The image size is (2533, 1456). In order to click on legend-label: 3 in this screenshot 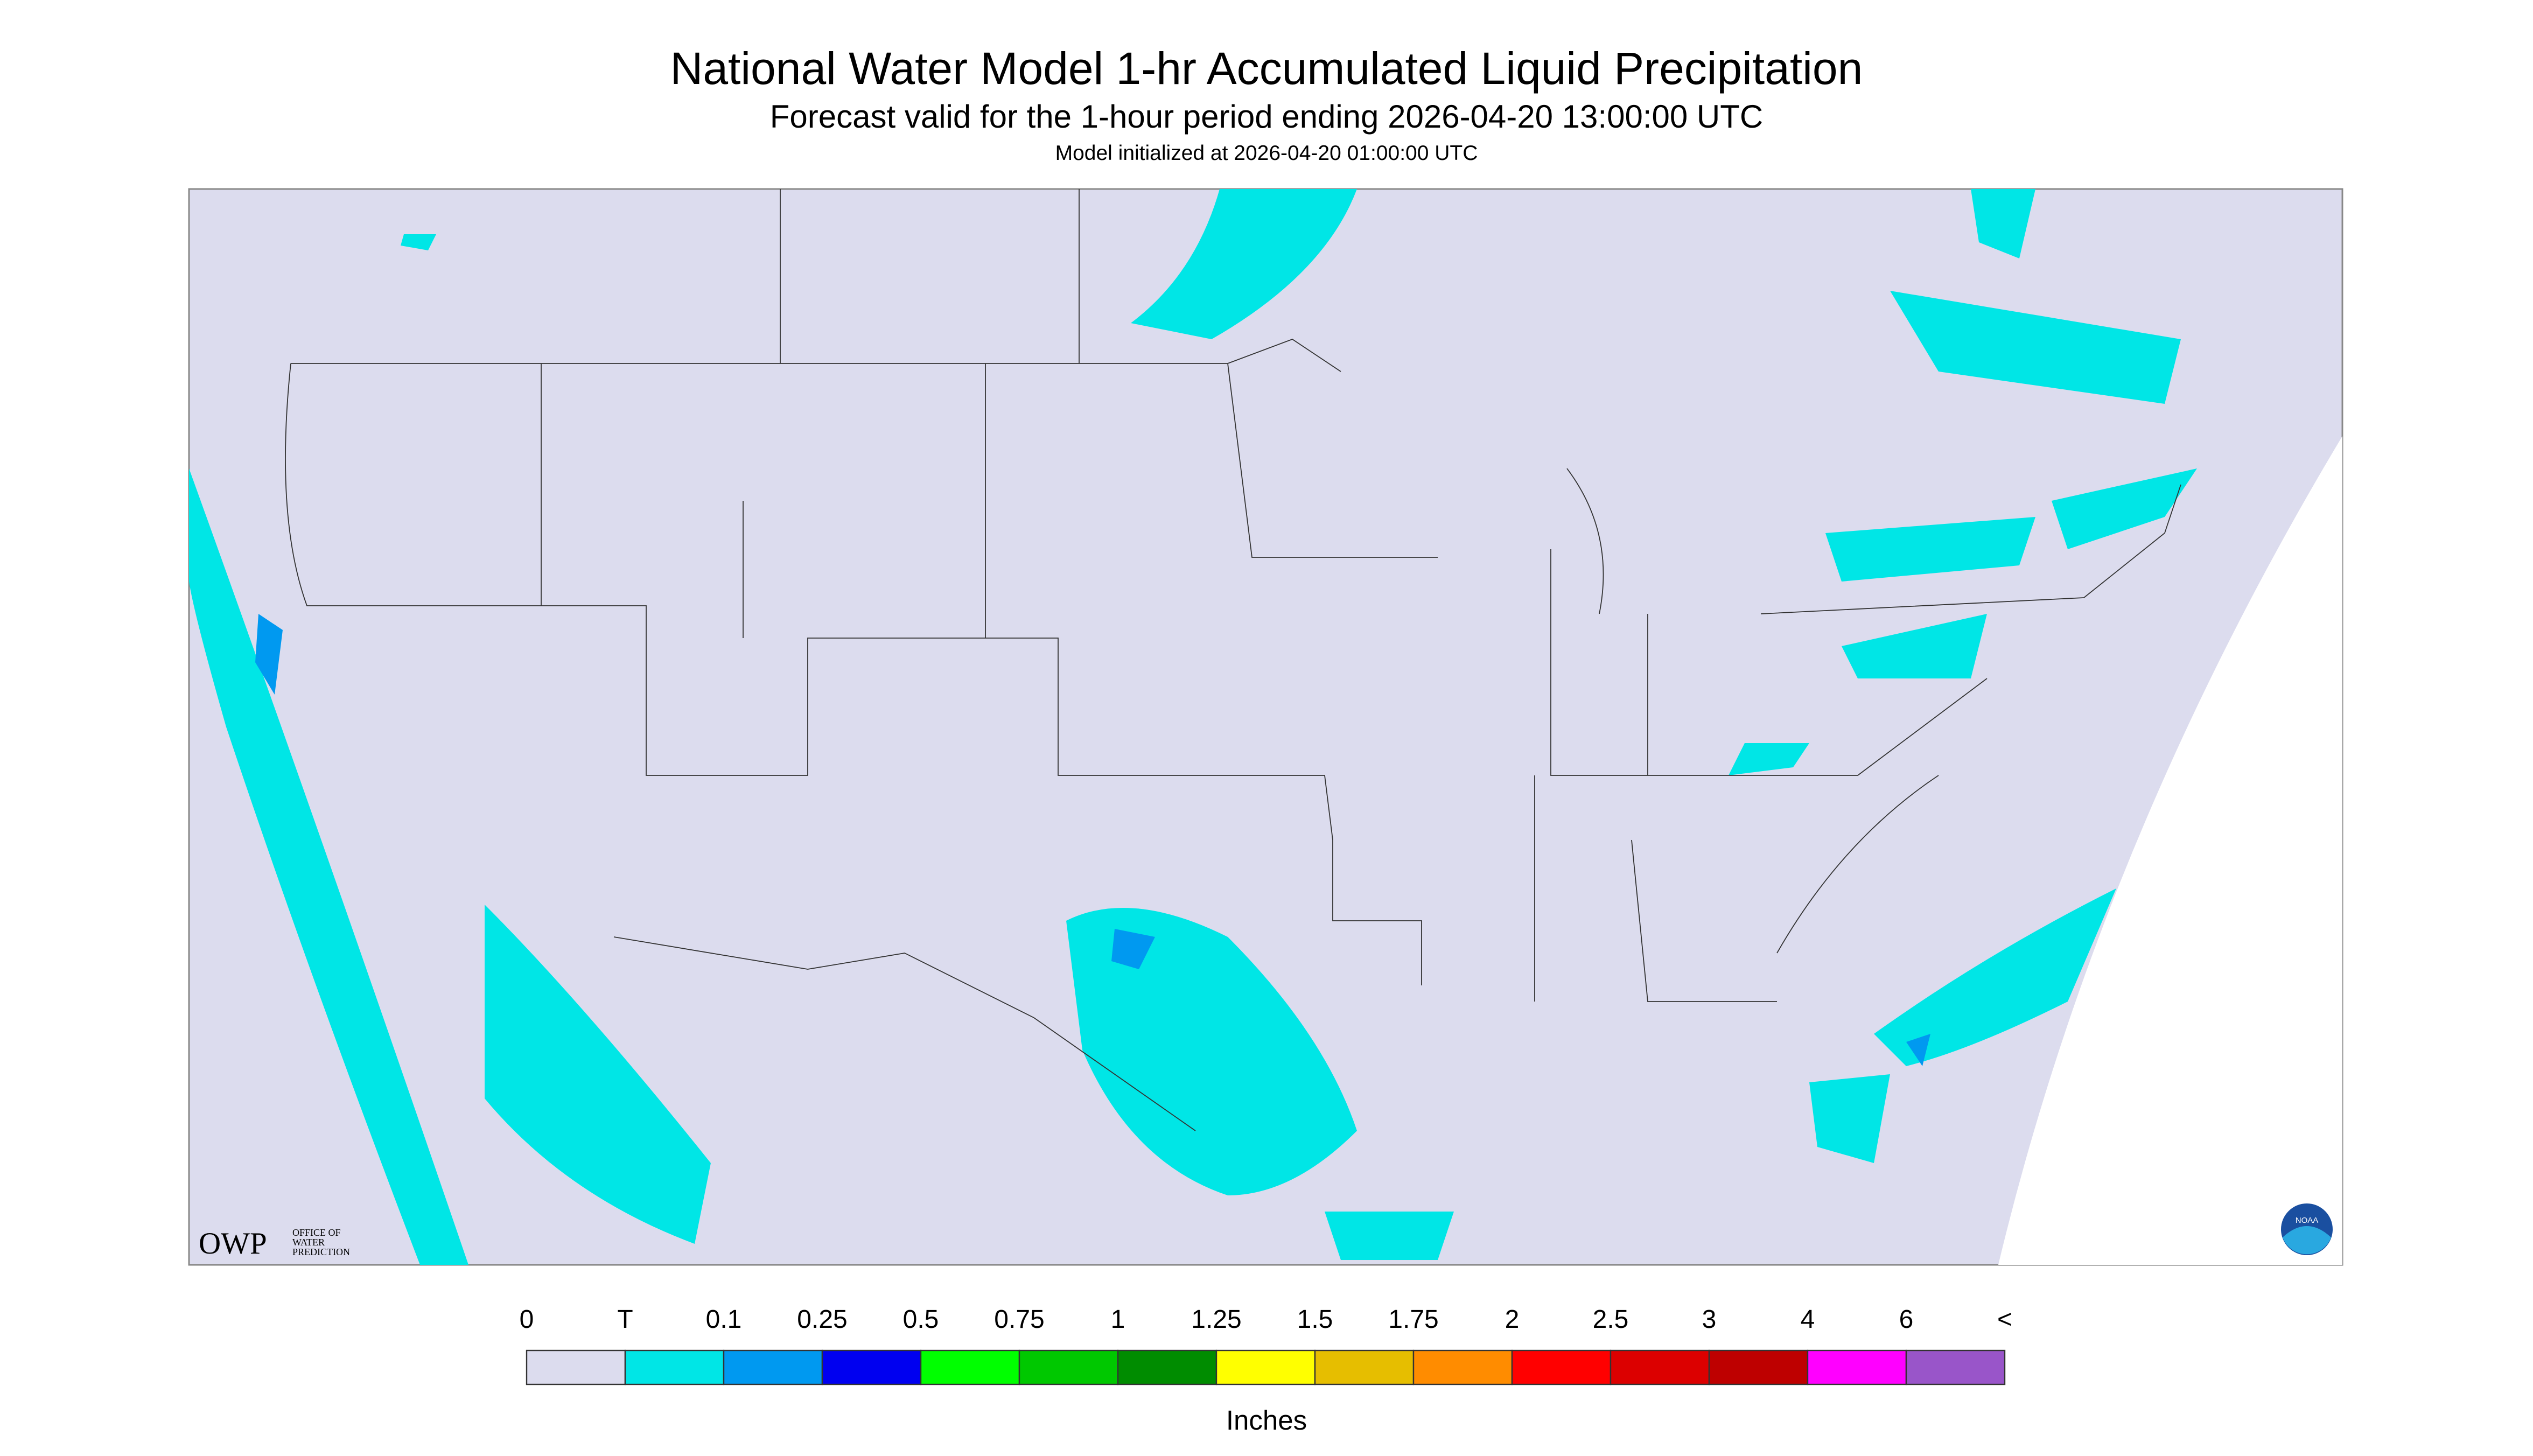, I will do `click(1709, 1319)`.